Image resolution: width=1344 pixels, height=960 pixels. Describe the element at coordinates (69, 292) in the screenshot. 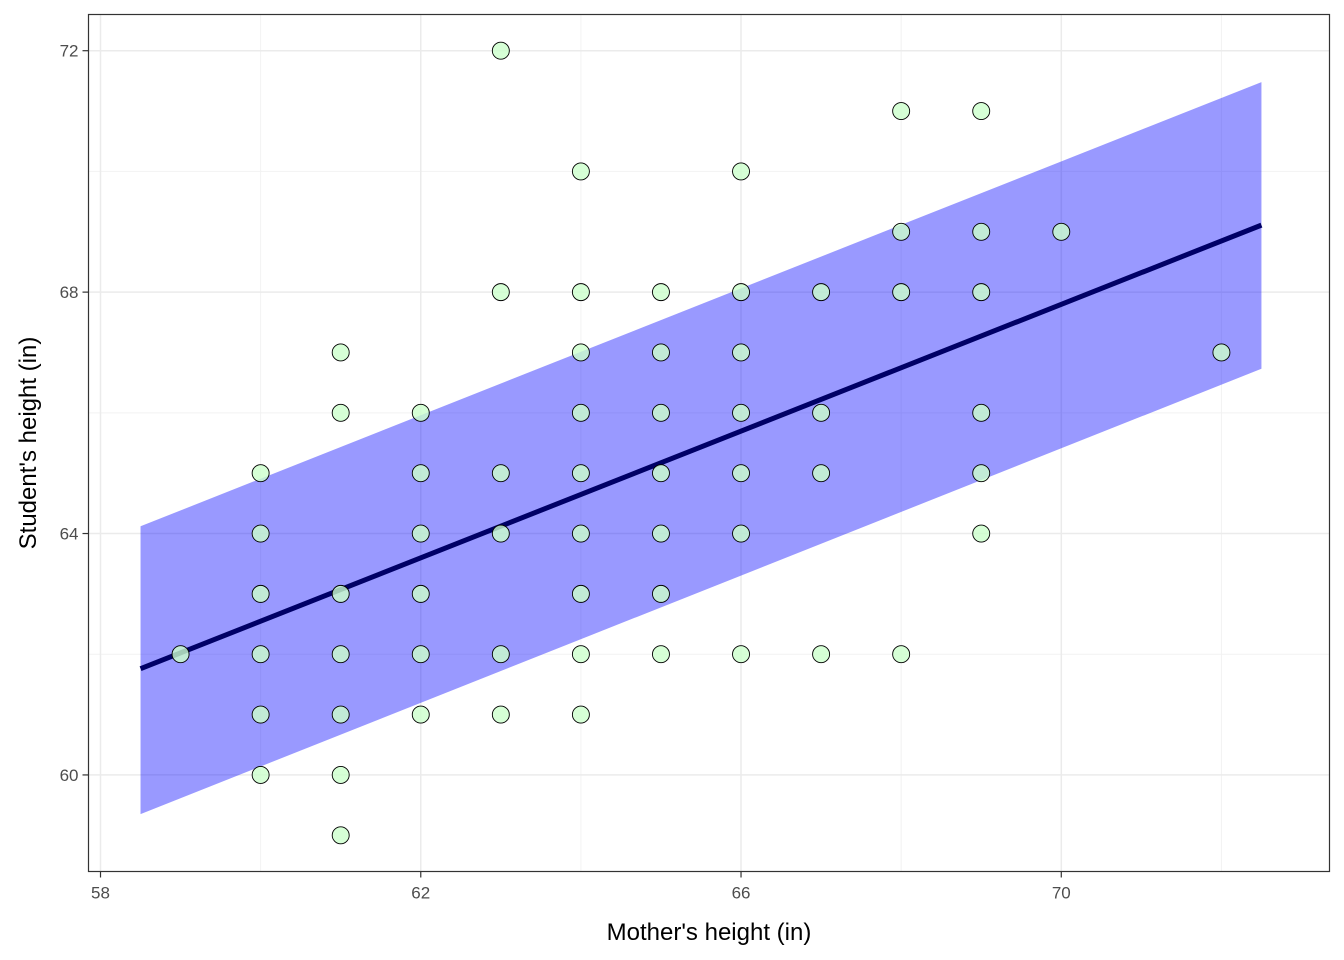

I see `y-tick-label: 68` at that location.